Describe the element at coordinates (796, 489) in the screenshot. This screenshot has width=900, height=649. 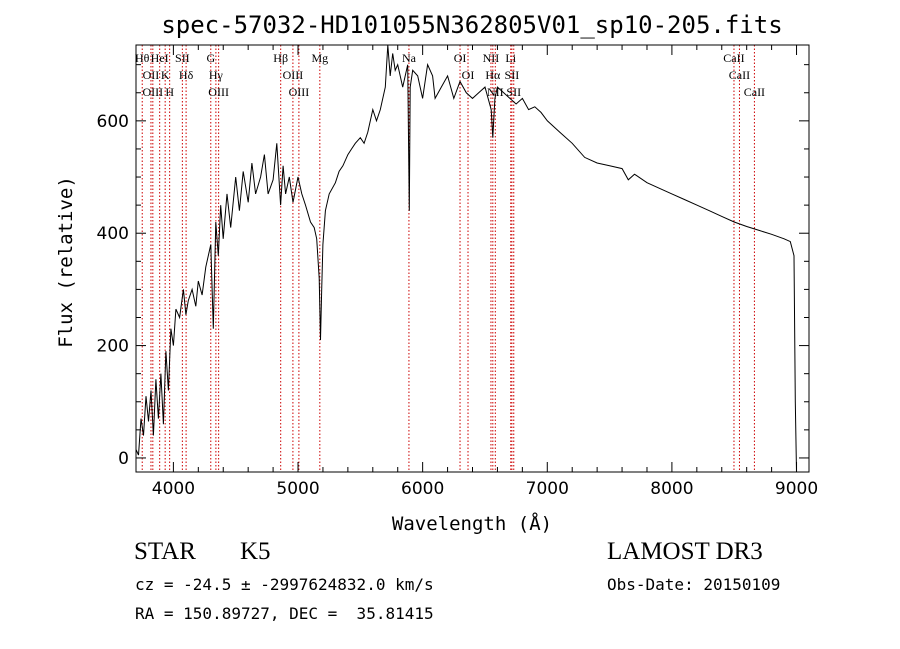
I see `x-tick-label: 9000` at that location.